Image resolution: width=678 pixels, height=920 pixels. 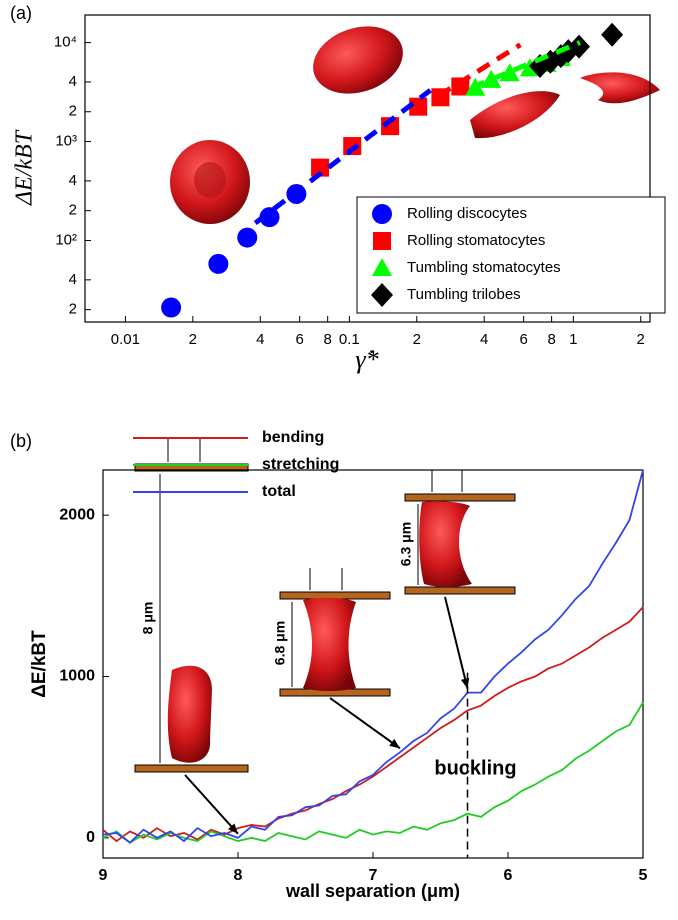 What do you see at coordinates (103, 875) in the screenshot?
I see `x-tick-label: 9` at bounding box center [103, 875].